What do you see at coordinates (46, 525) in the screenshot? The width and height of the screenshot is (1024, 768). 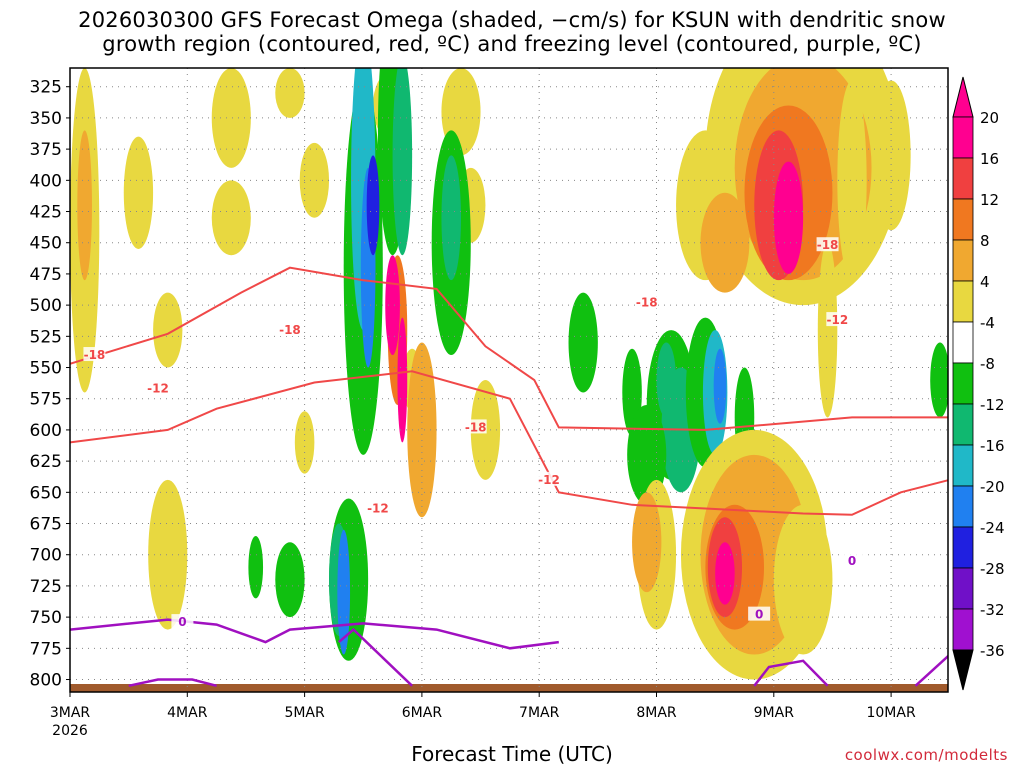 I see `y-tick-label: 675` at bounding box center [46, 525].